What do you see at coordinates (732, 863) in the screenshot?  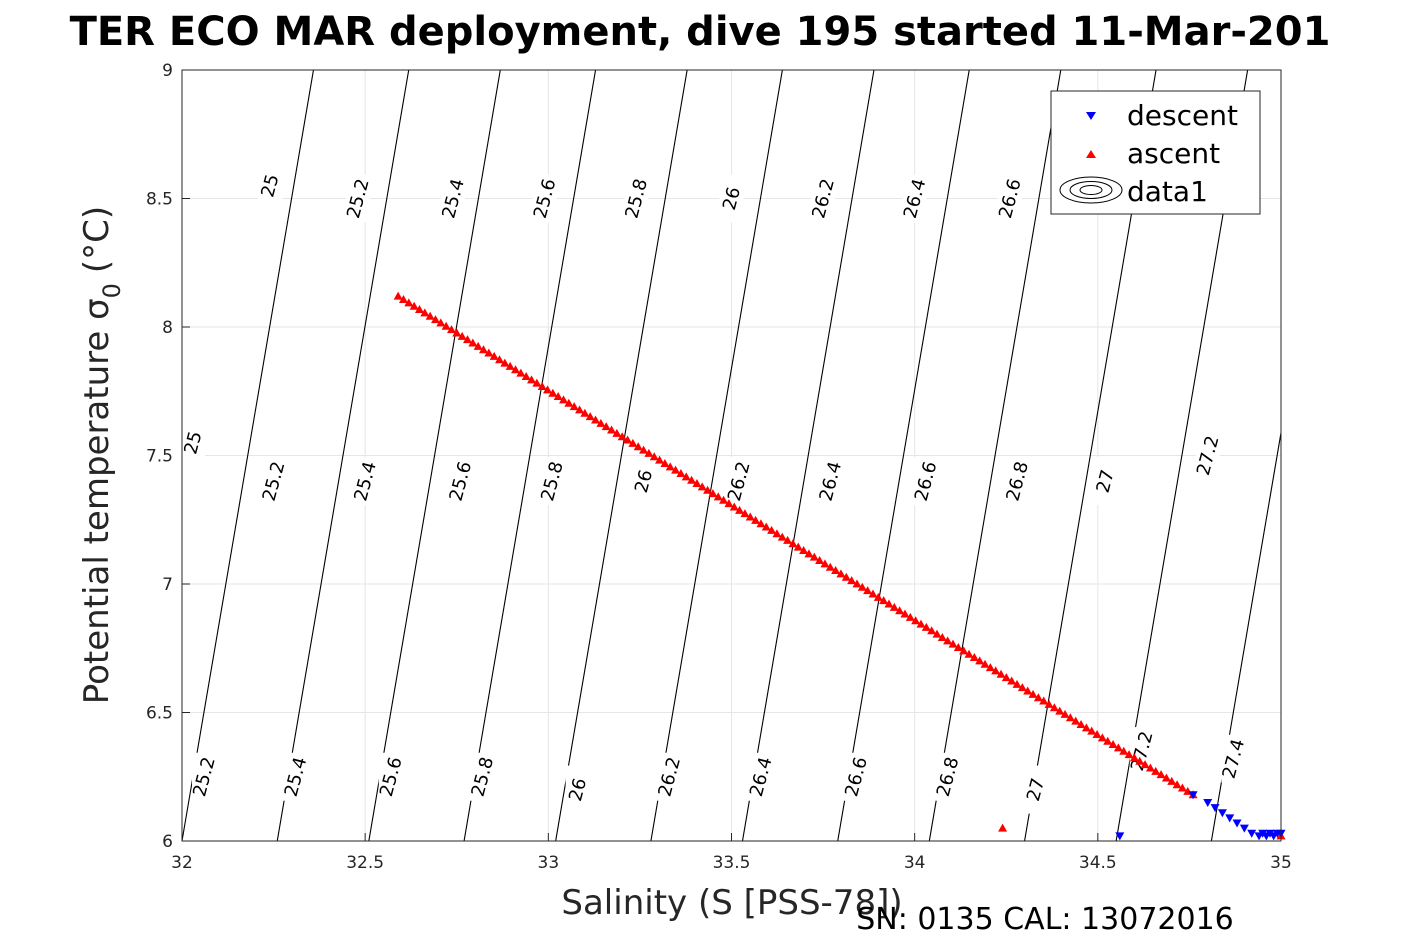 I see `x-tick-label: 33.5` at bounding box center [732, 863].